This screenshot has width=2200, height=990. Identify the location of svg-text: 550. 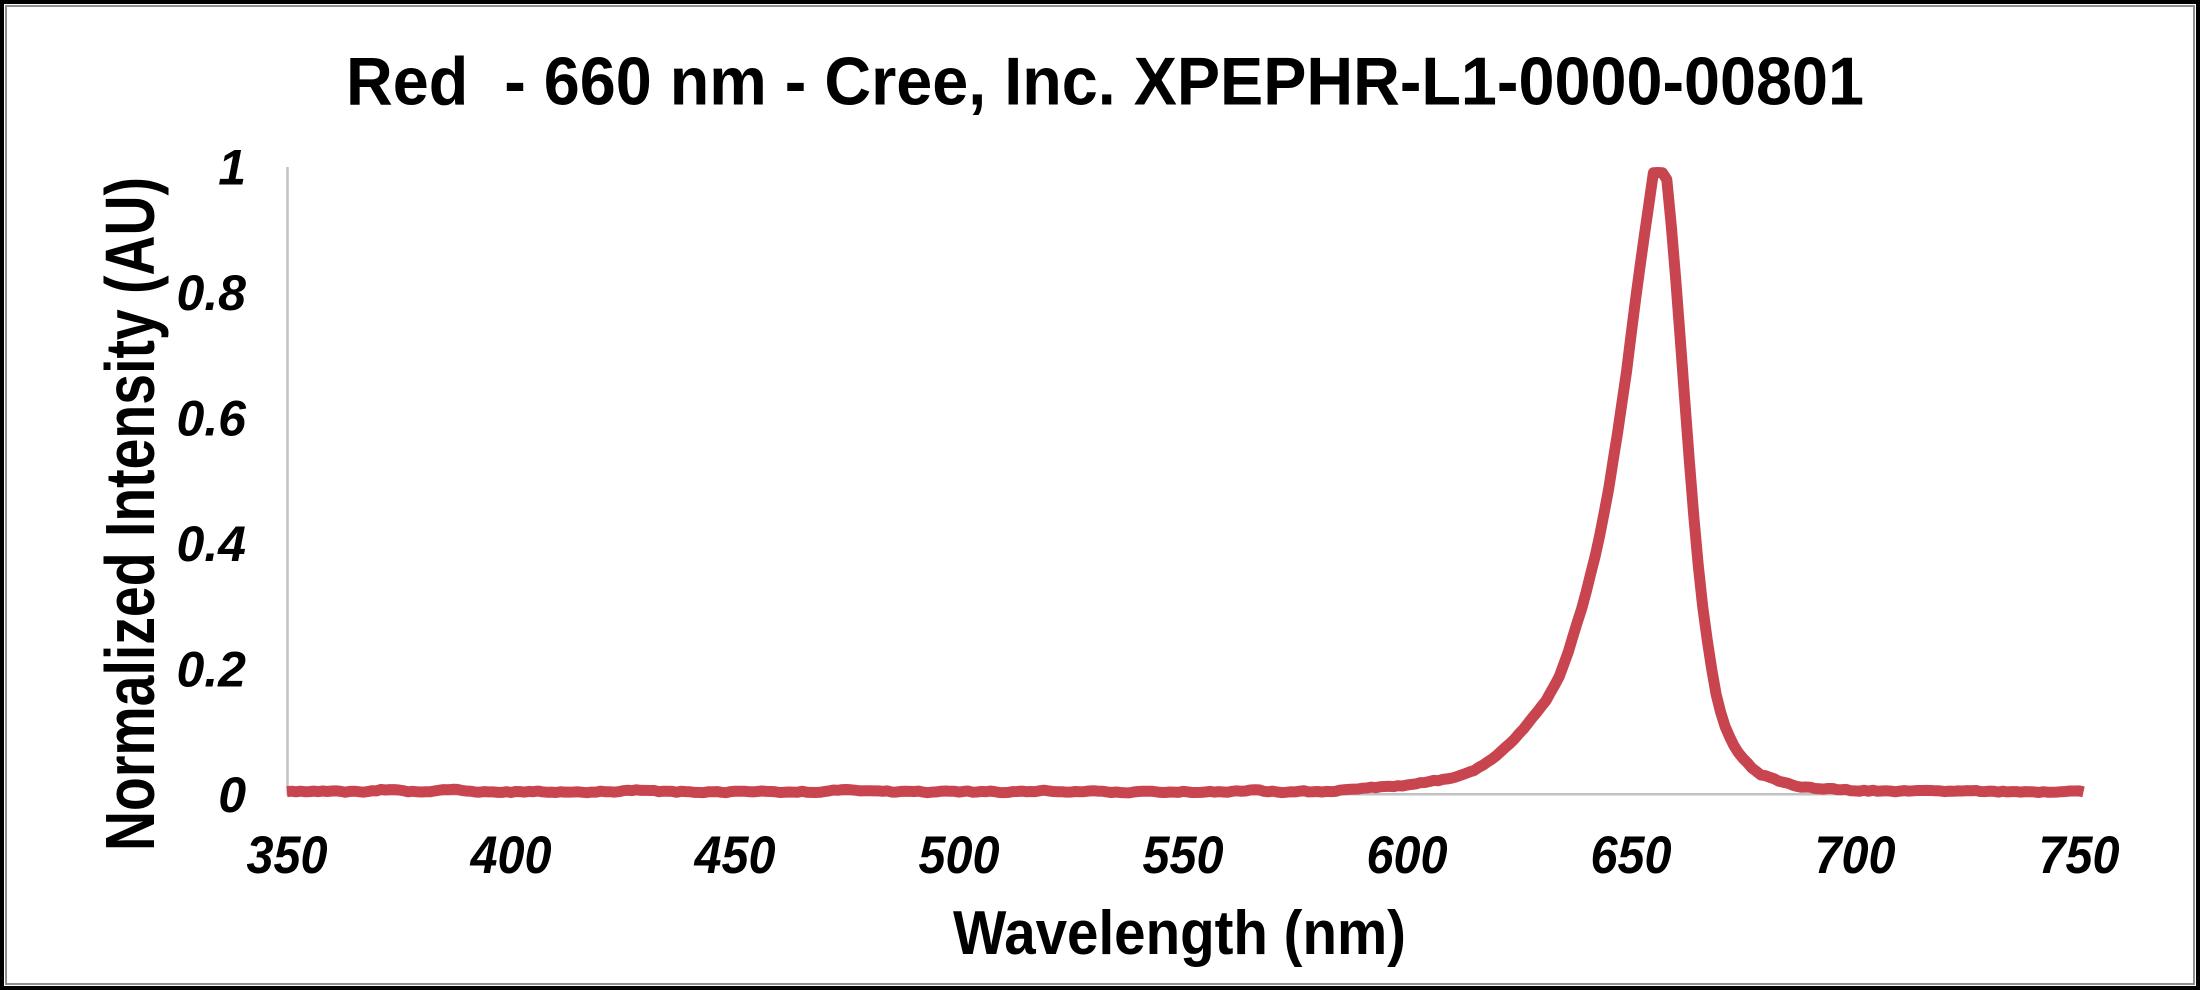
(1183, 855).